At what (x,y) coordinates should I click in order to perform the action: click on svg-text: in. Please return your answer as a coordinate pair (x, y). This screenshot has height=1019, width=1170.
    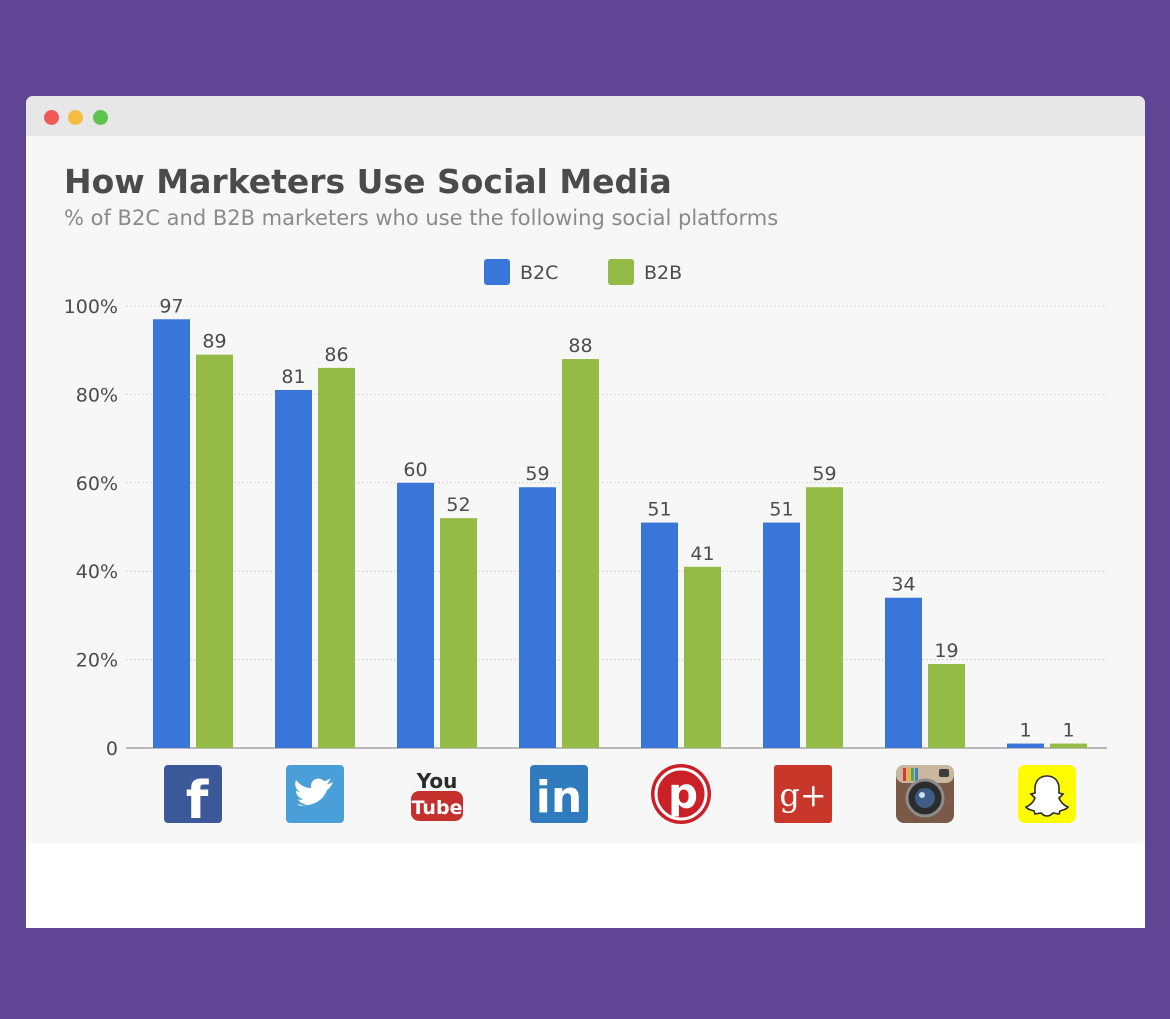
    Looking at the image, I should click on (559, 797).